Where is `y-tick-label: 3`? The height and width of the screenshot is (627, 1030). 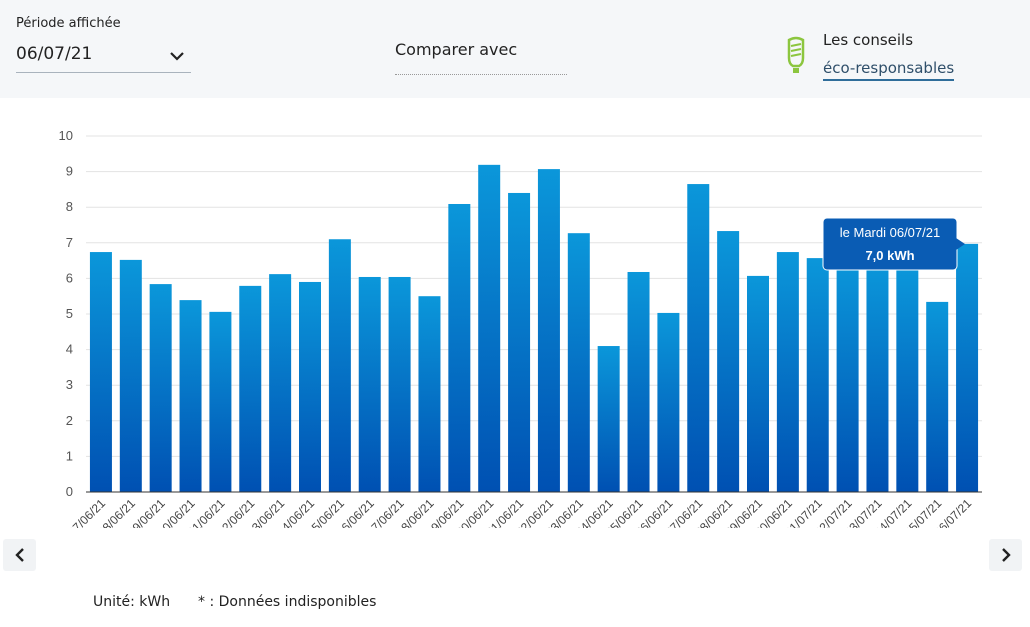 y-tick-label: 3 is located at coordinates (69, 384).